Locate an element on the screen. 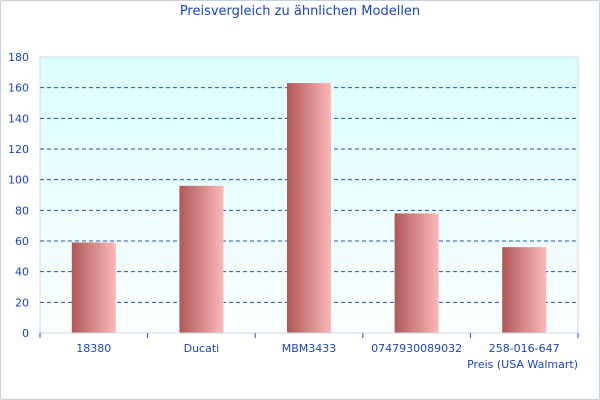  y-tick-label: 120 is located at coordinates (18, 149).